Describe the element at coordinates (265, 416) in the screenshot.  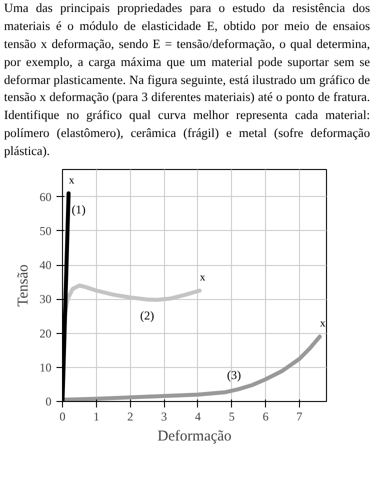
I see `x-tick-label: 6` at that location.